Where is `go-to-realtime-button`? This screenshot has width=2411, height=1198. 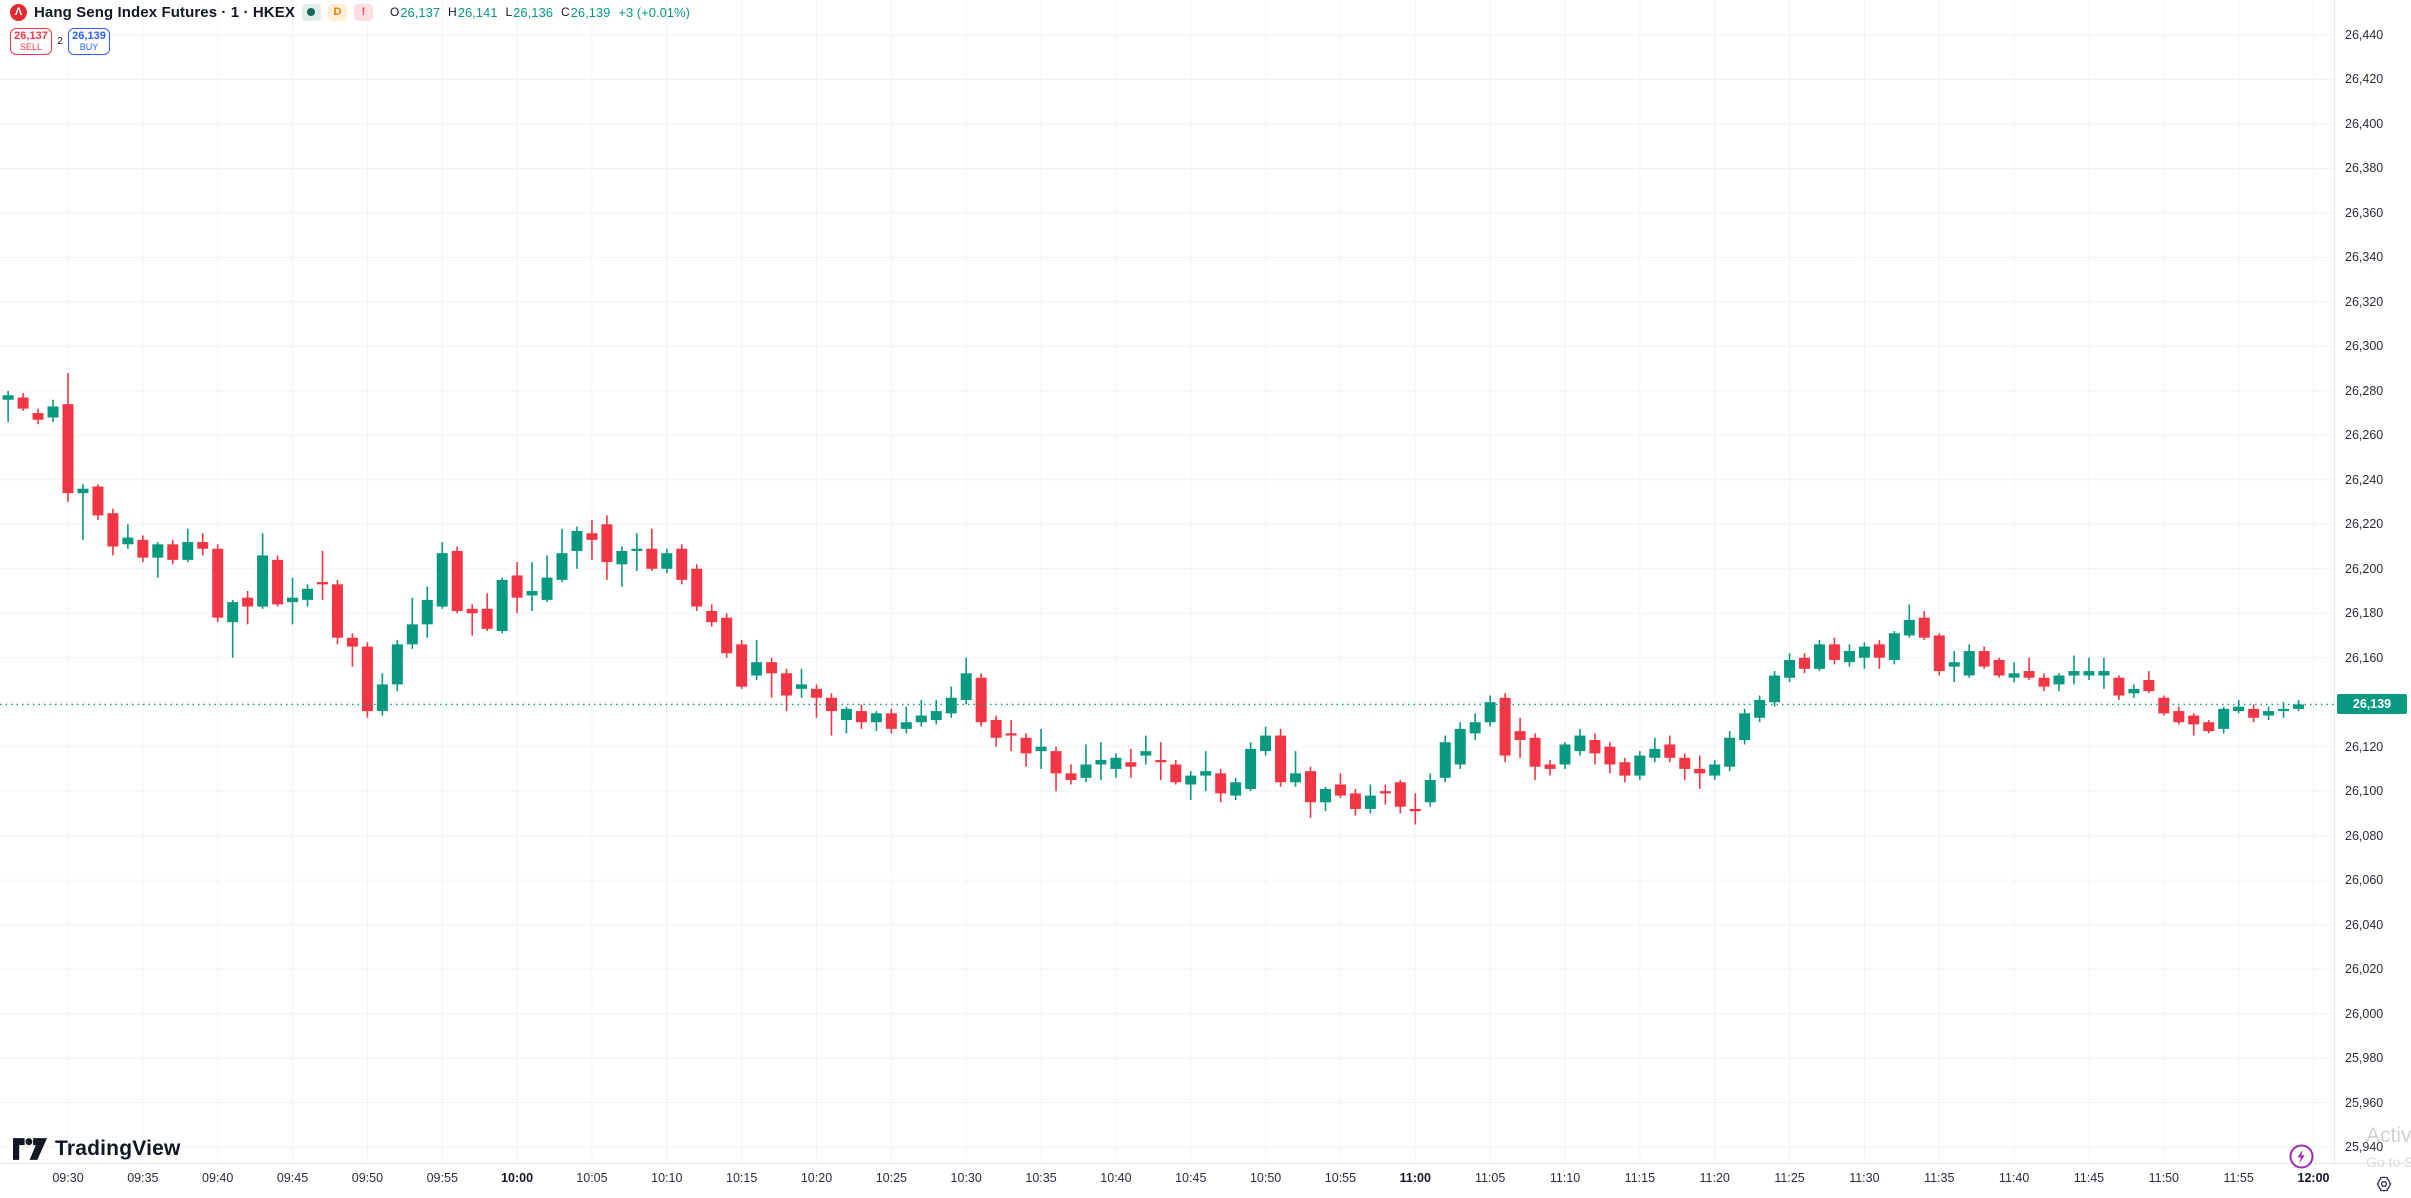 go-to-realtime-button is located at coordinates (2301, 1156).